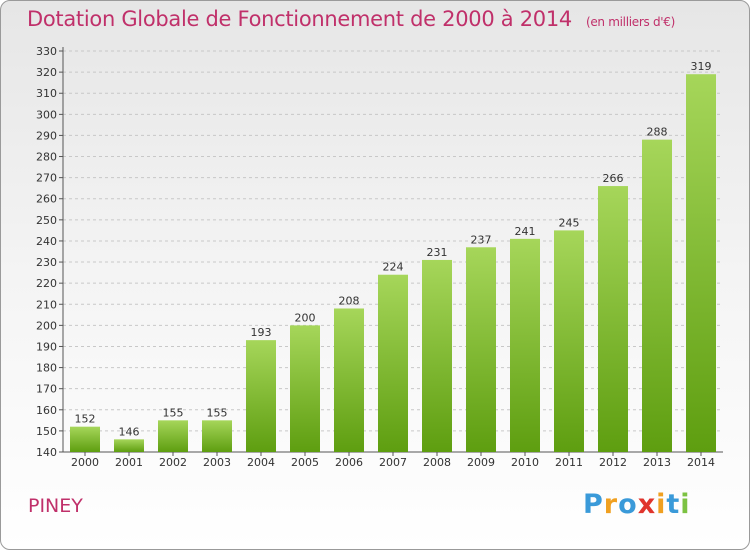 Image resolution: width=750 pixels, height=550 pixels. I want to click on y-tick-label: 330, so click(46, 51).